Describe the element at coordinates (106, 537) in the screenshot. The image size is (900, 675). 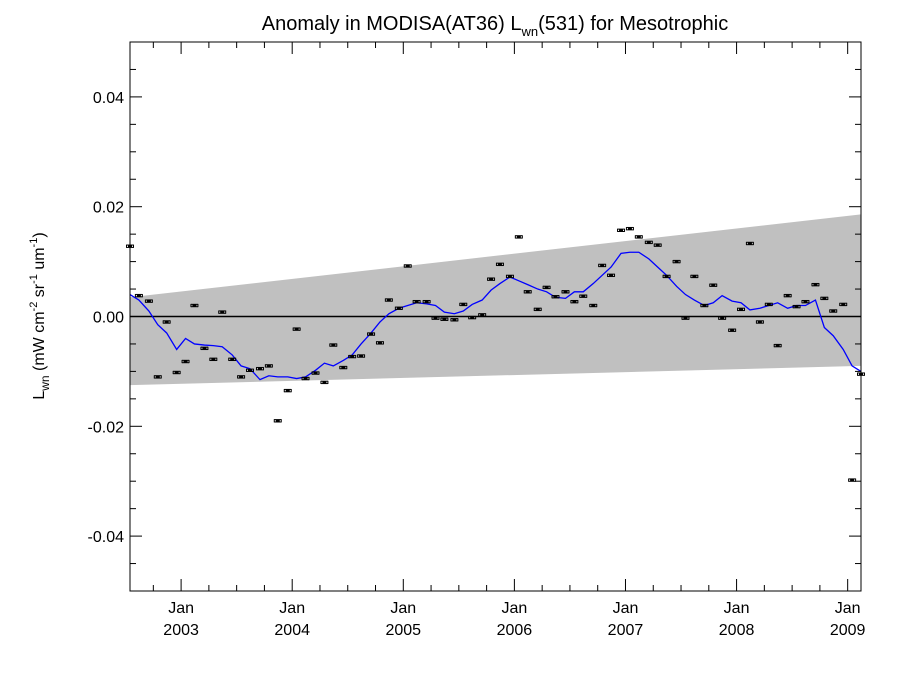
I see `y-tick-label: -0.04` at that location.